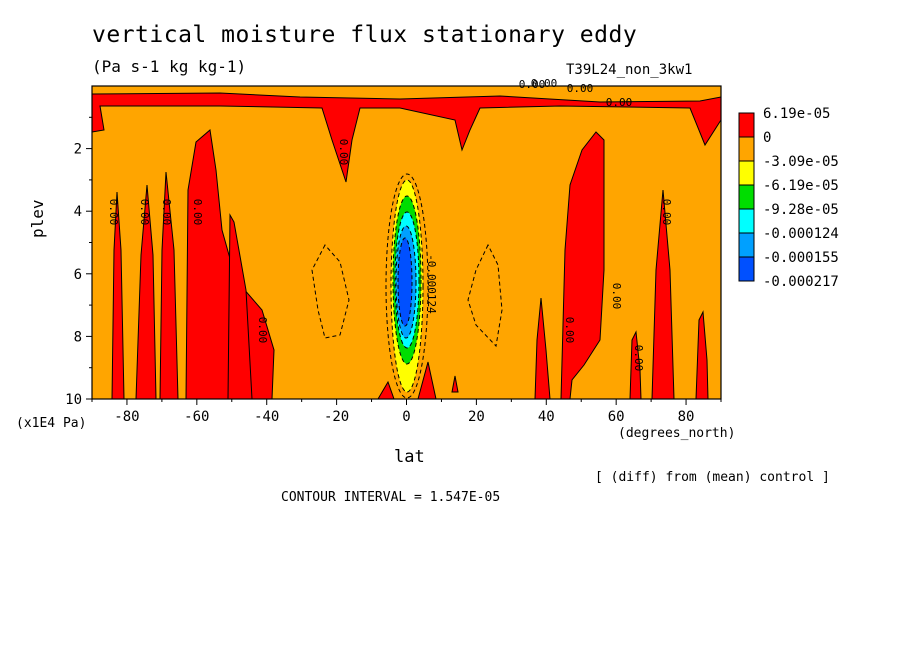  Describe the element at coordinates (801, 162) in the screenshot. I see `legend-label: -3.09e-05` at that location.